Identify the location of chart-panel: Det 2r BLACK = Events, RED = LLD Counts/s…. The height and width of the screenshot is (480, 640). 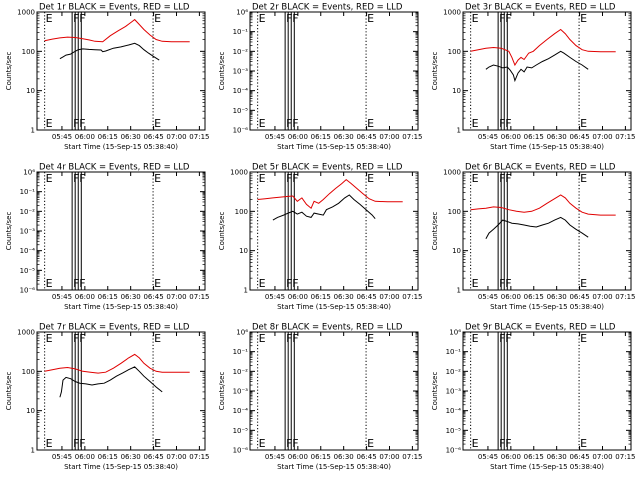
(320, 77).